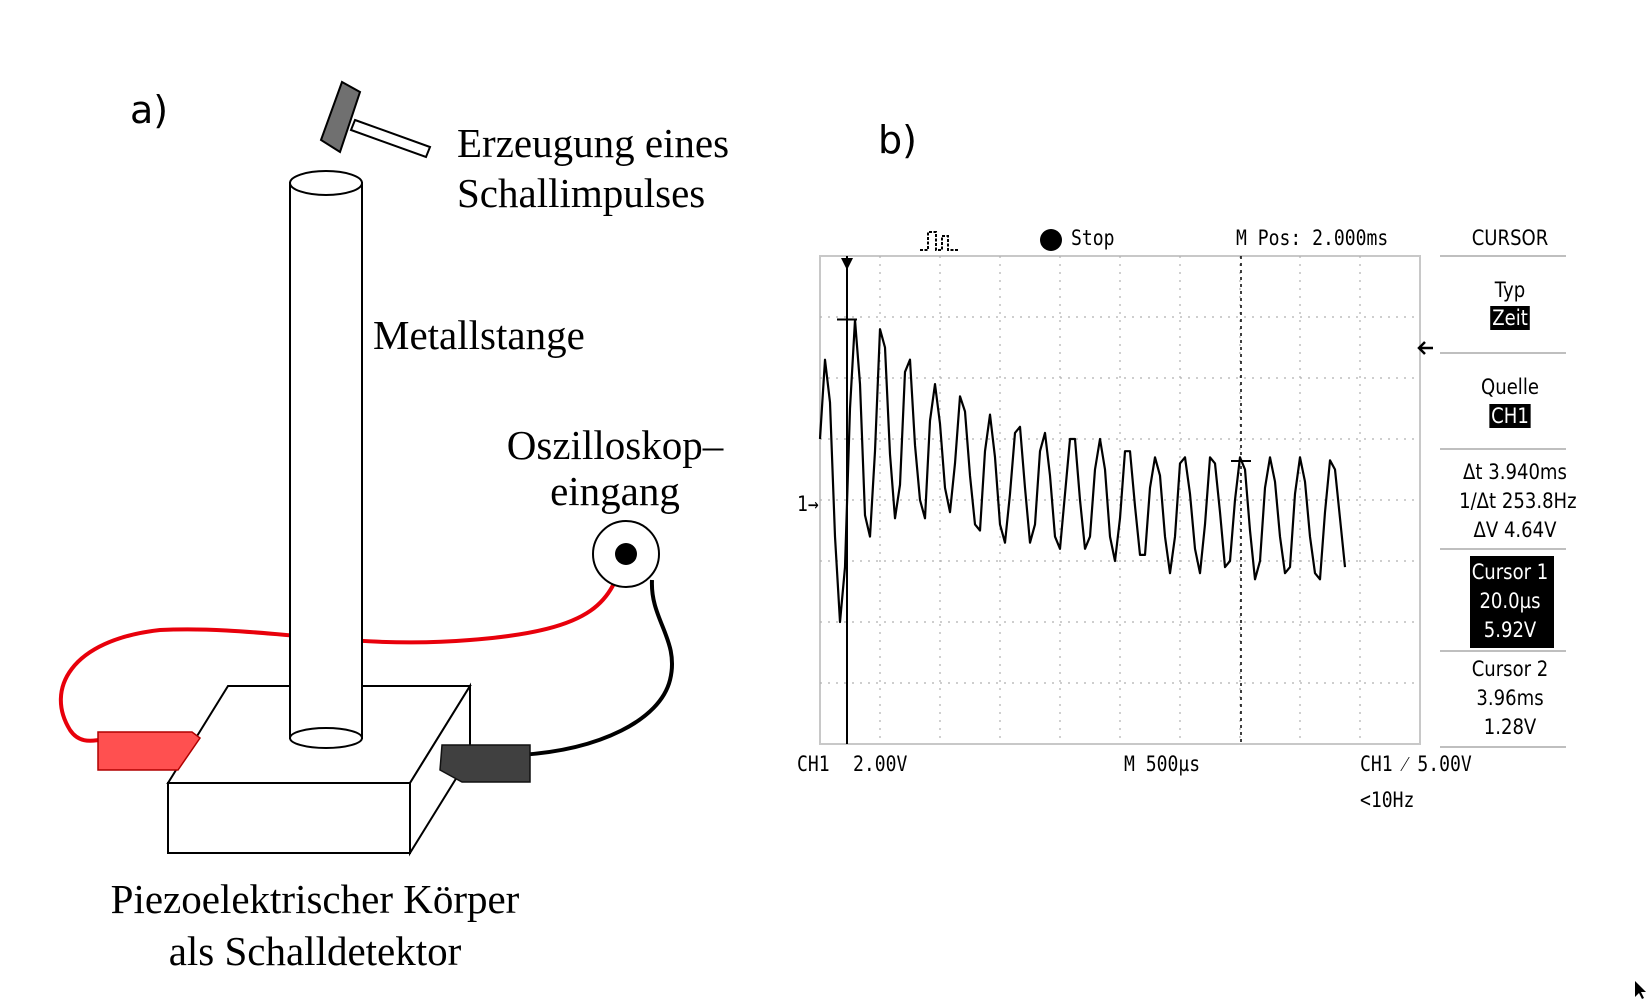 Image resolution: width=1649 pixels, height=1004 pixels. What do you see at coordinates (1416, 764) in the screenshot?
I see `trigger-readout: CH1 ⁄ 5.00V` at bounding box center [1416, 764].